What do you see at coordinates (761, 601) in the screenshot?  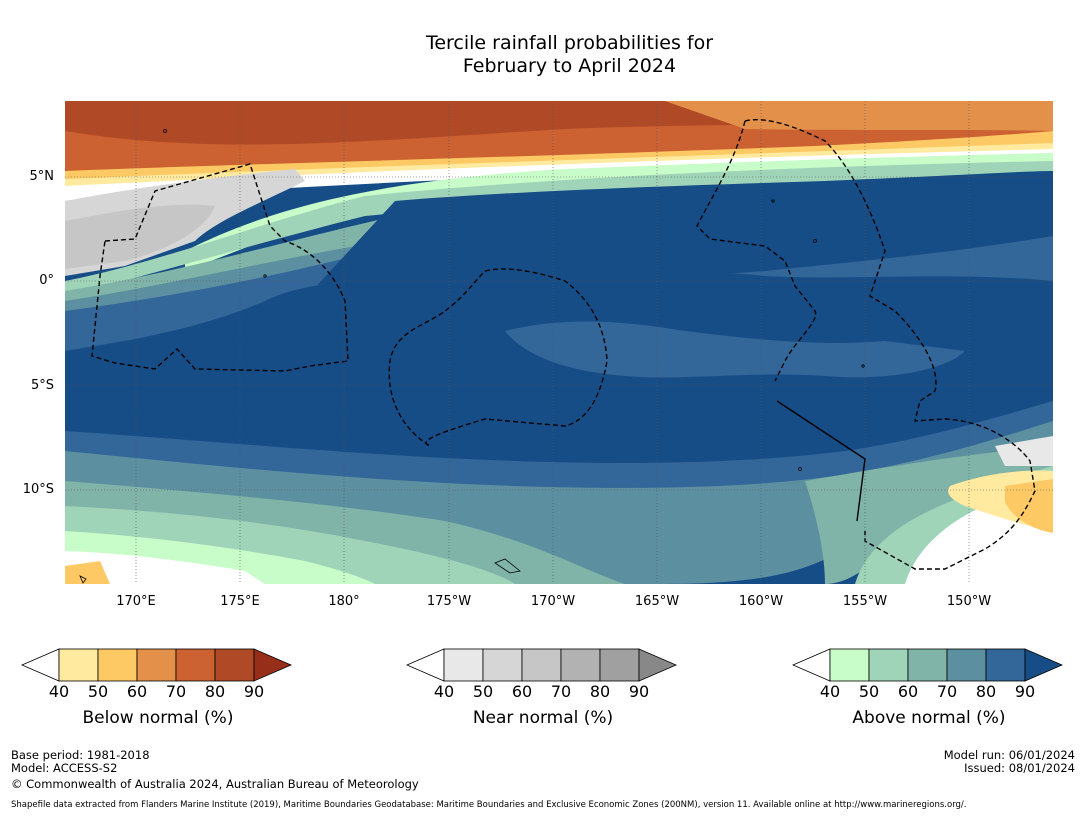 I see `lon-label-160w: 160°W` at bounding box center [761, 601].